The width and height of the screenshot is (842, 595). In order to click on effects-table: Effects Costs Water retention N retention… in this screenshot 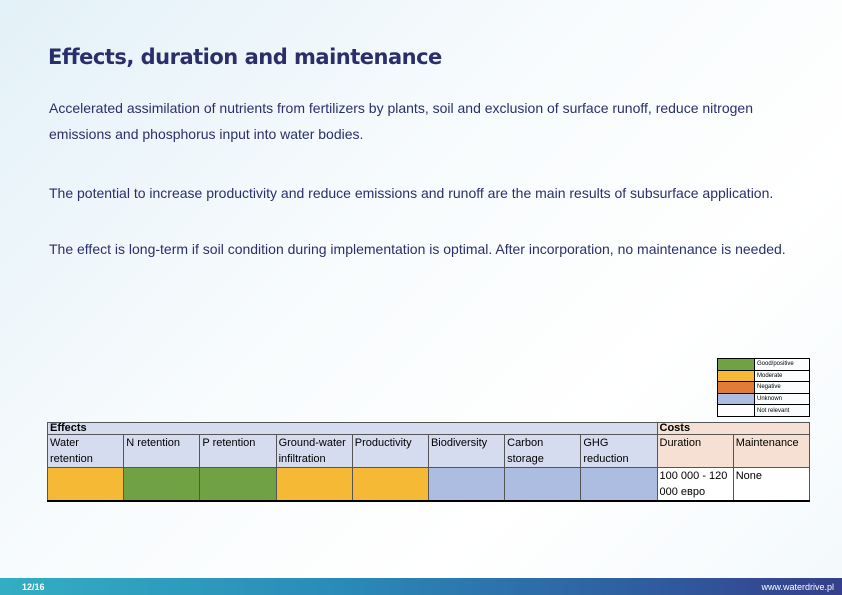, I will do `click(428, 462)`.